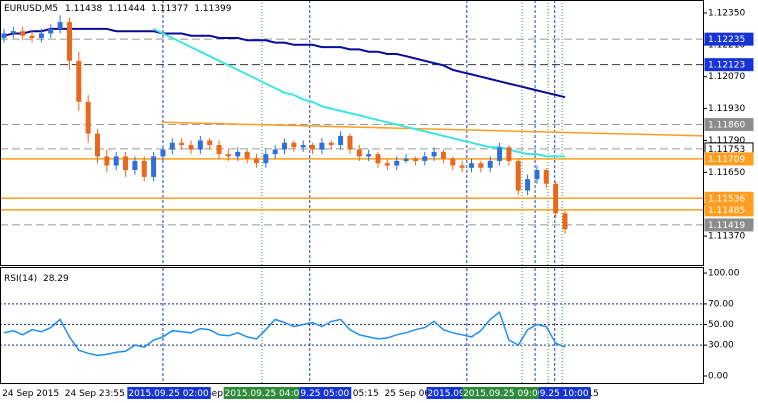  Describe the element at coordinates (212, 9) in the screenshot. I see `quote-close: 1.11399` at that location.